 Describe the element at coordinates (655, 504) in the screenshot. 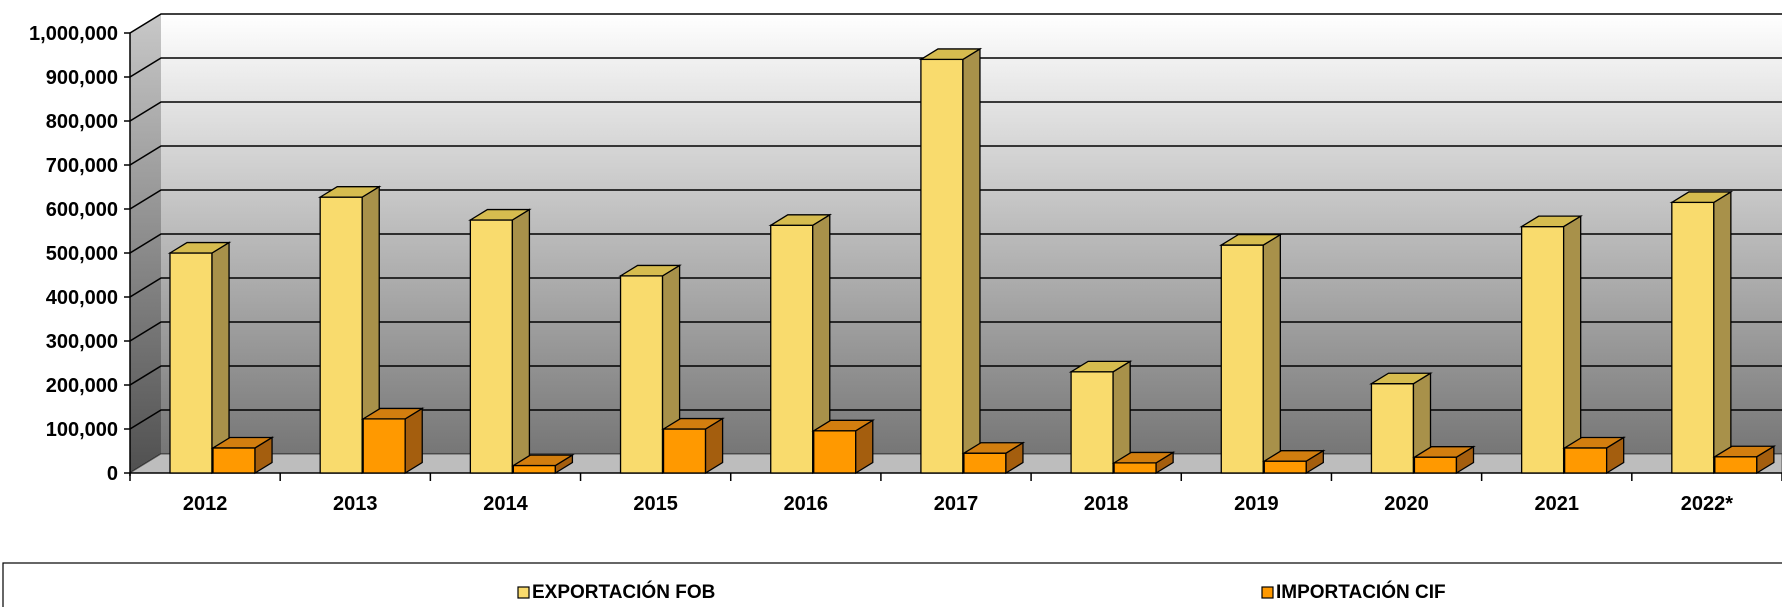

I see `x-tick-label: 2015` at that location.